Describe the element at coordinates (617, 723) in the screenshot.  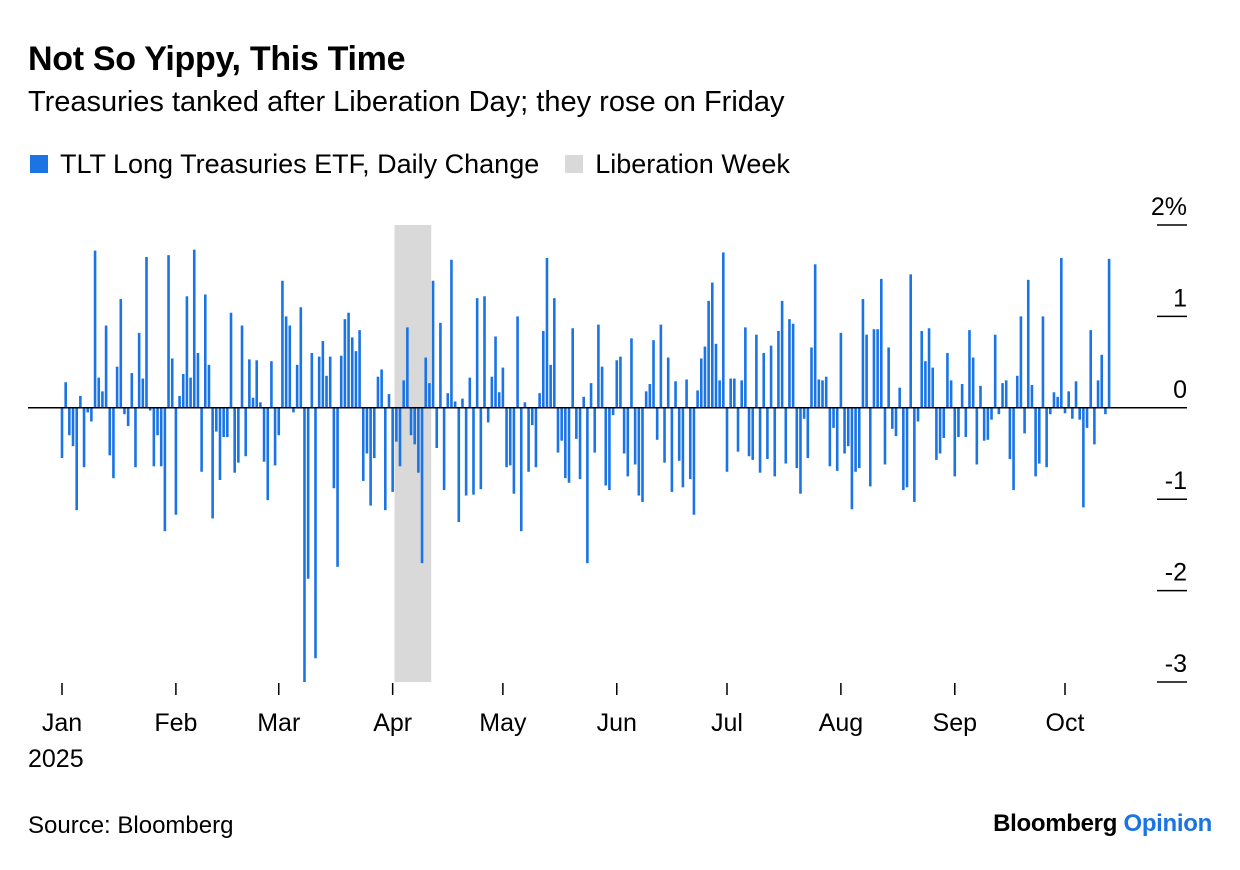
I see `x-tick-label: Jun` at that location.